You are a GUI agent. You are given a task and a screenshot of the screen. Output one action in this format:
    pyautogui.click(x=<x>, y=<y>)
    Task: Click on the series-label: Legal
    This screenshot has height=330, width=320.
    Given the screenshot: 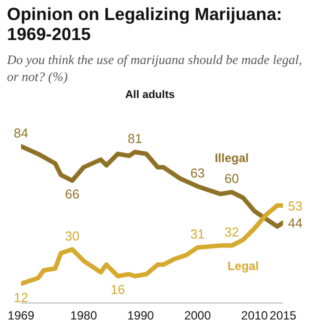 What is the action you would take?
    pyautogui.click(x=243, y=265)
    